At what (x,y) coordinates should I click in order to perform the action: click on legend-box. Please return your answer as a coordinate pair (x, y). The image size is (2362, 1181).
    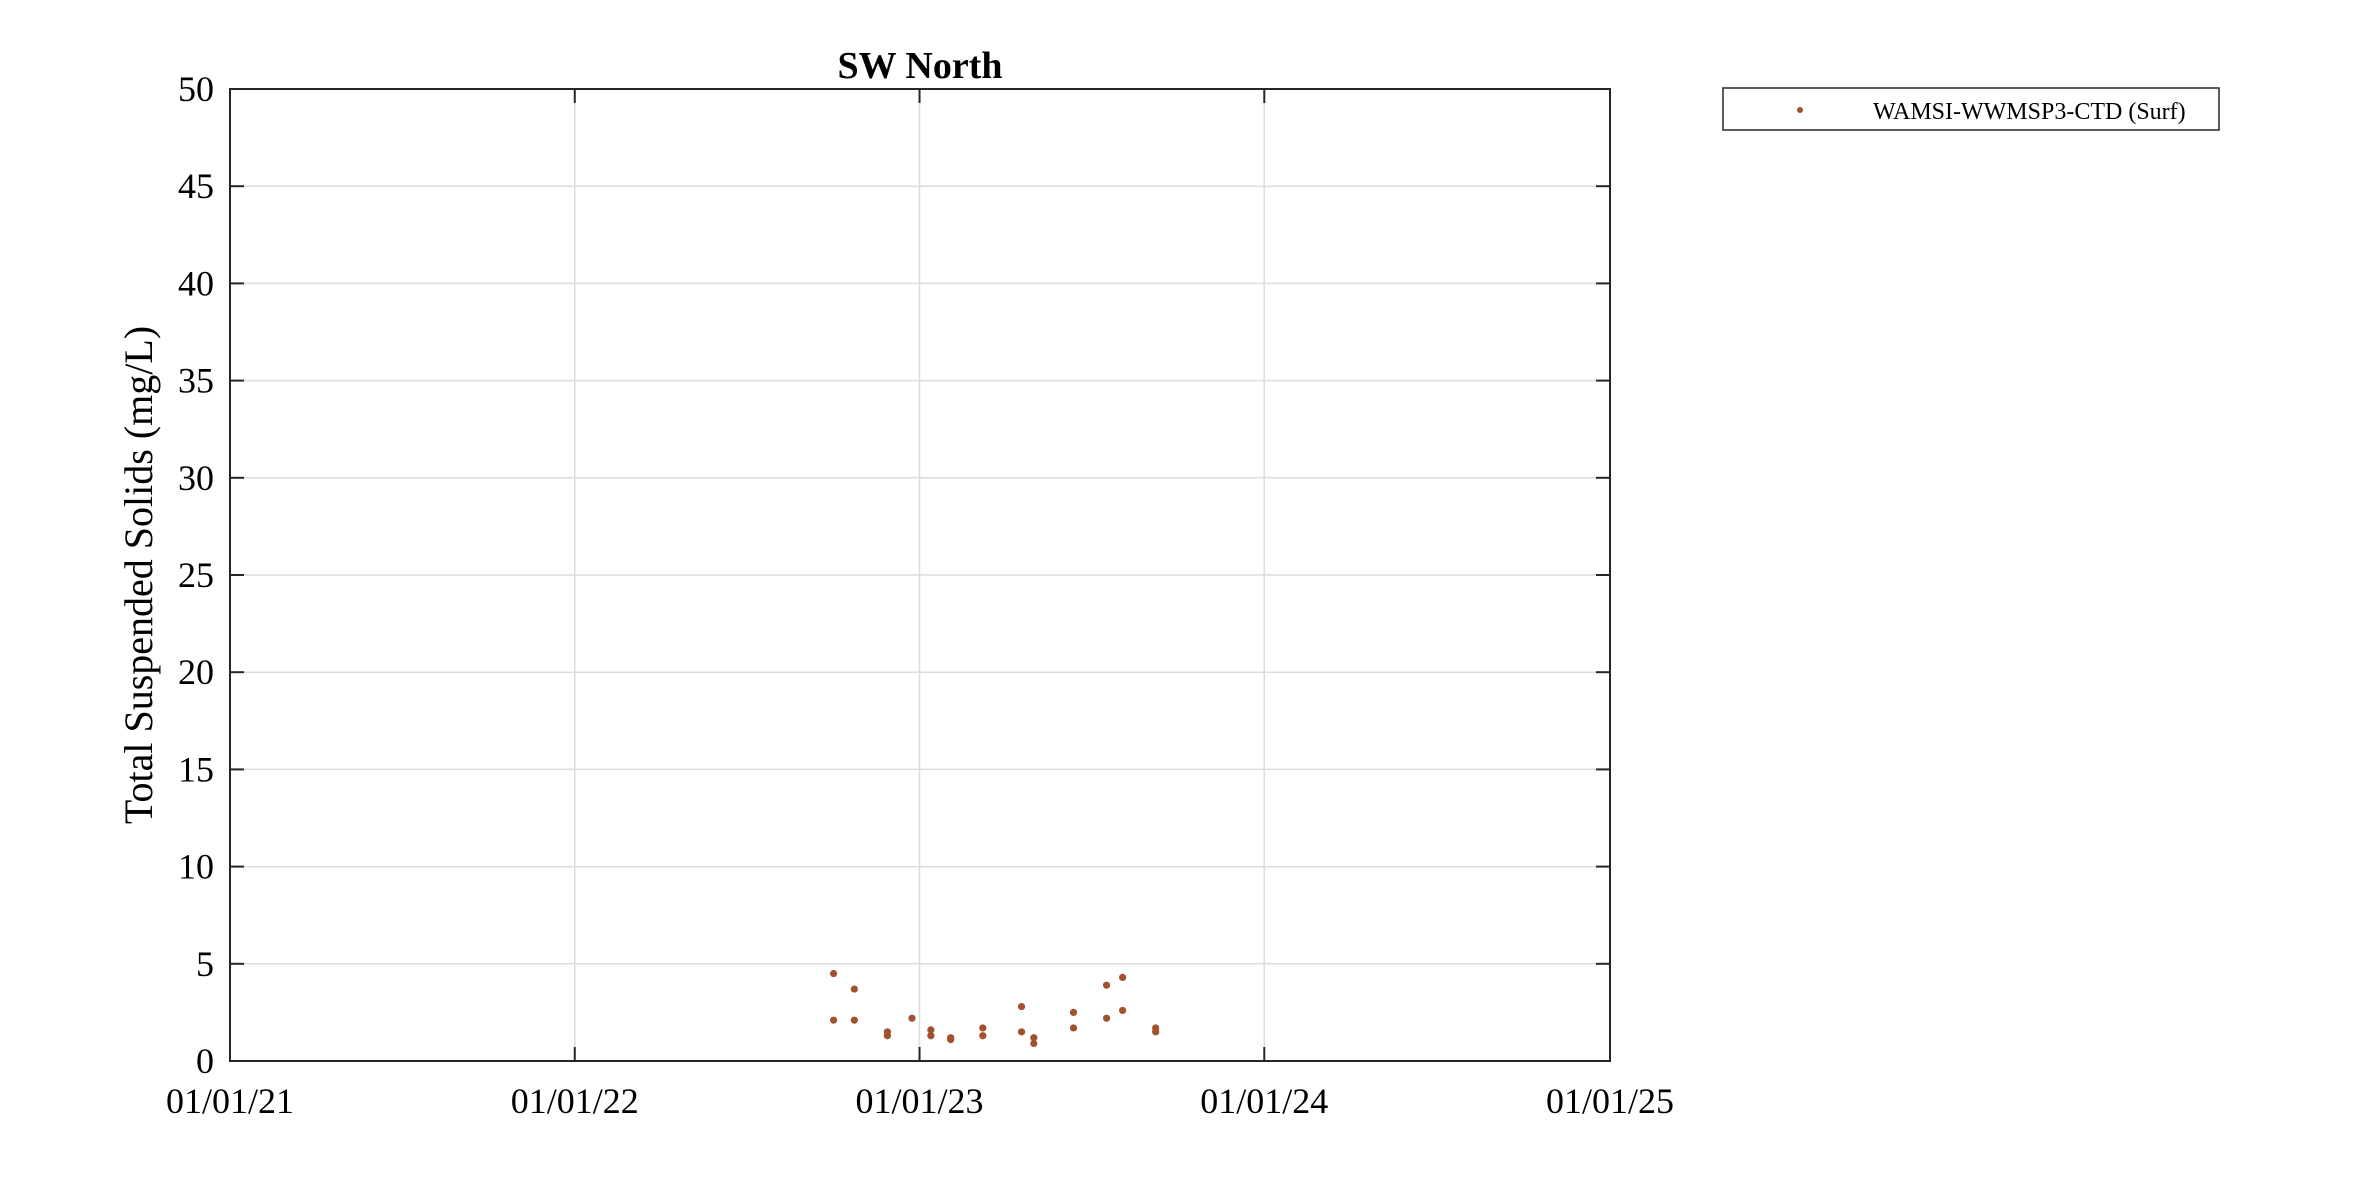
    Looking at the image, I should click on (1971, 109).